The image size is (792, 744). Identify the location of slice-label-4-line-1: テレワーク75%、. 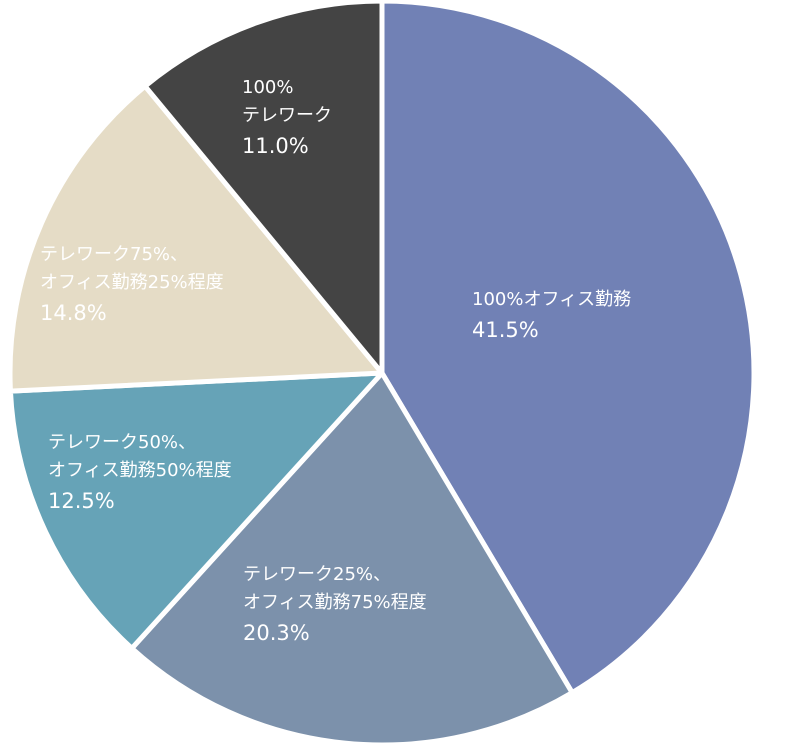
(114, 254).